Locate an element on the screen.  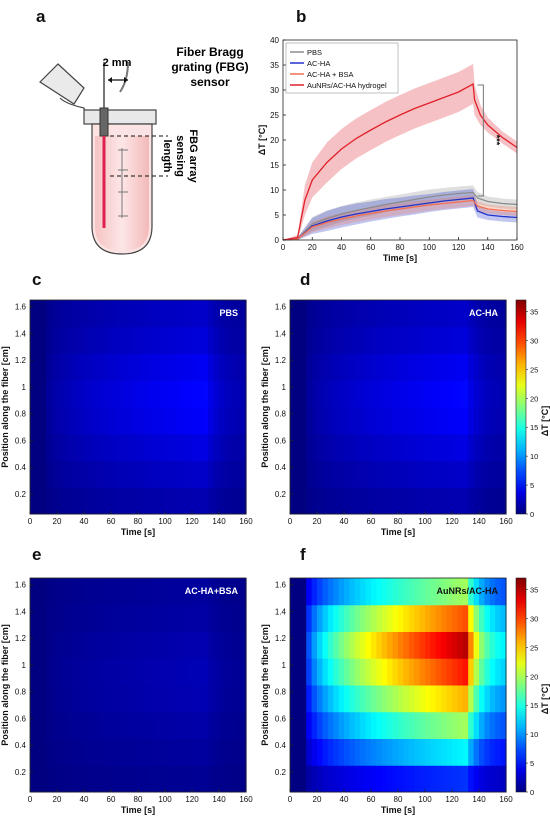
width-dimension is located at coordinates (118, 80).